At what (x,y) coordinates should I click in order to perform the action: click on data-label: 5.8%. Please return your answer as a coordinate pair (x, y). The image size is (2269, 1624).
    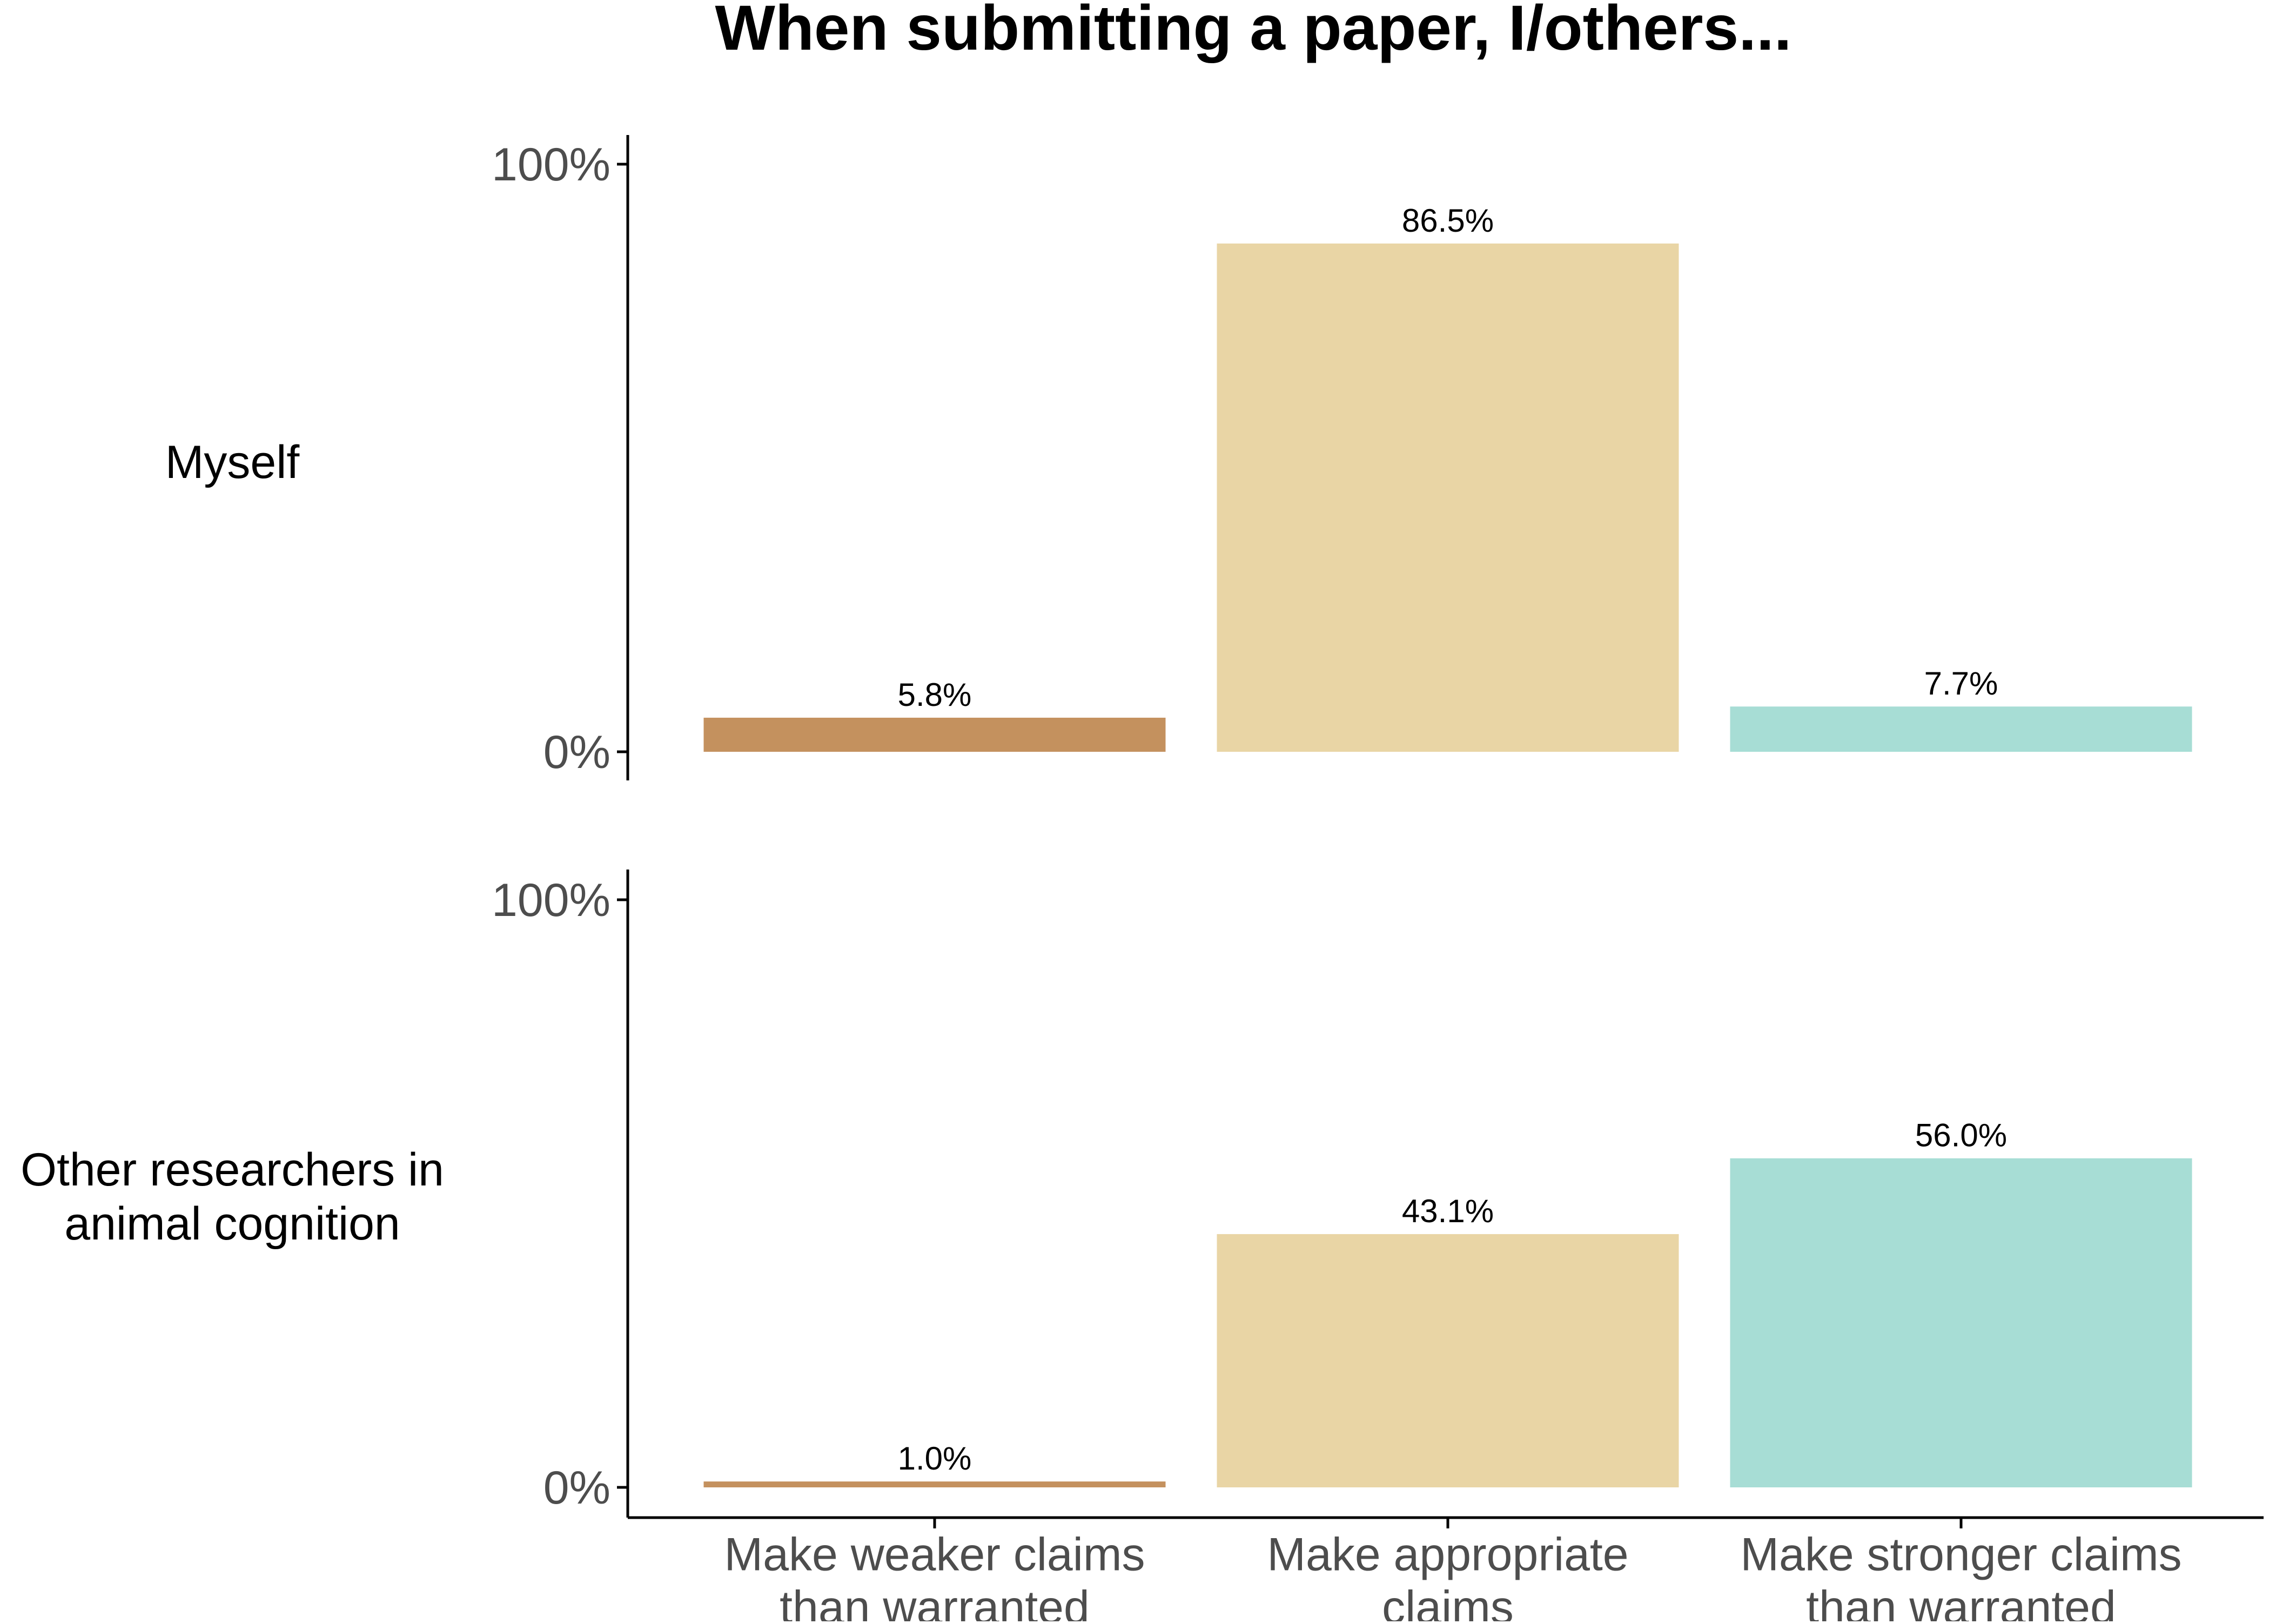
    Looking at the image, I should click on (935, 695).